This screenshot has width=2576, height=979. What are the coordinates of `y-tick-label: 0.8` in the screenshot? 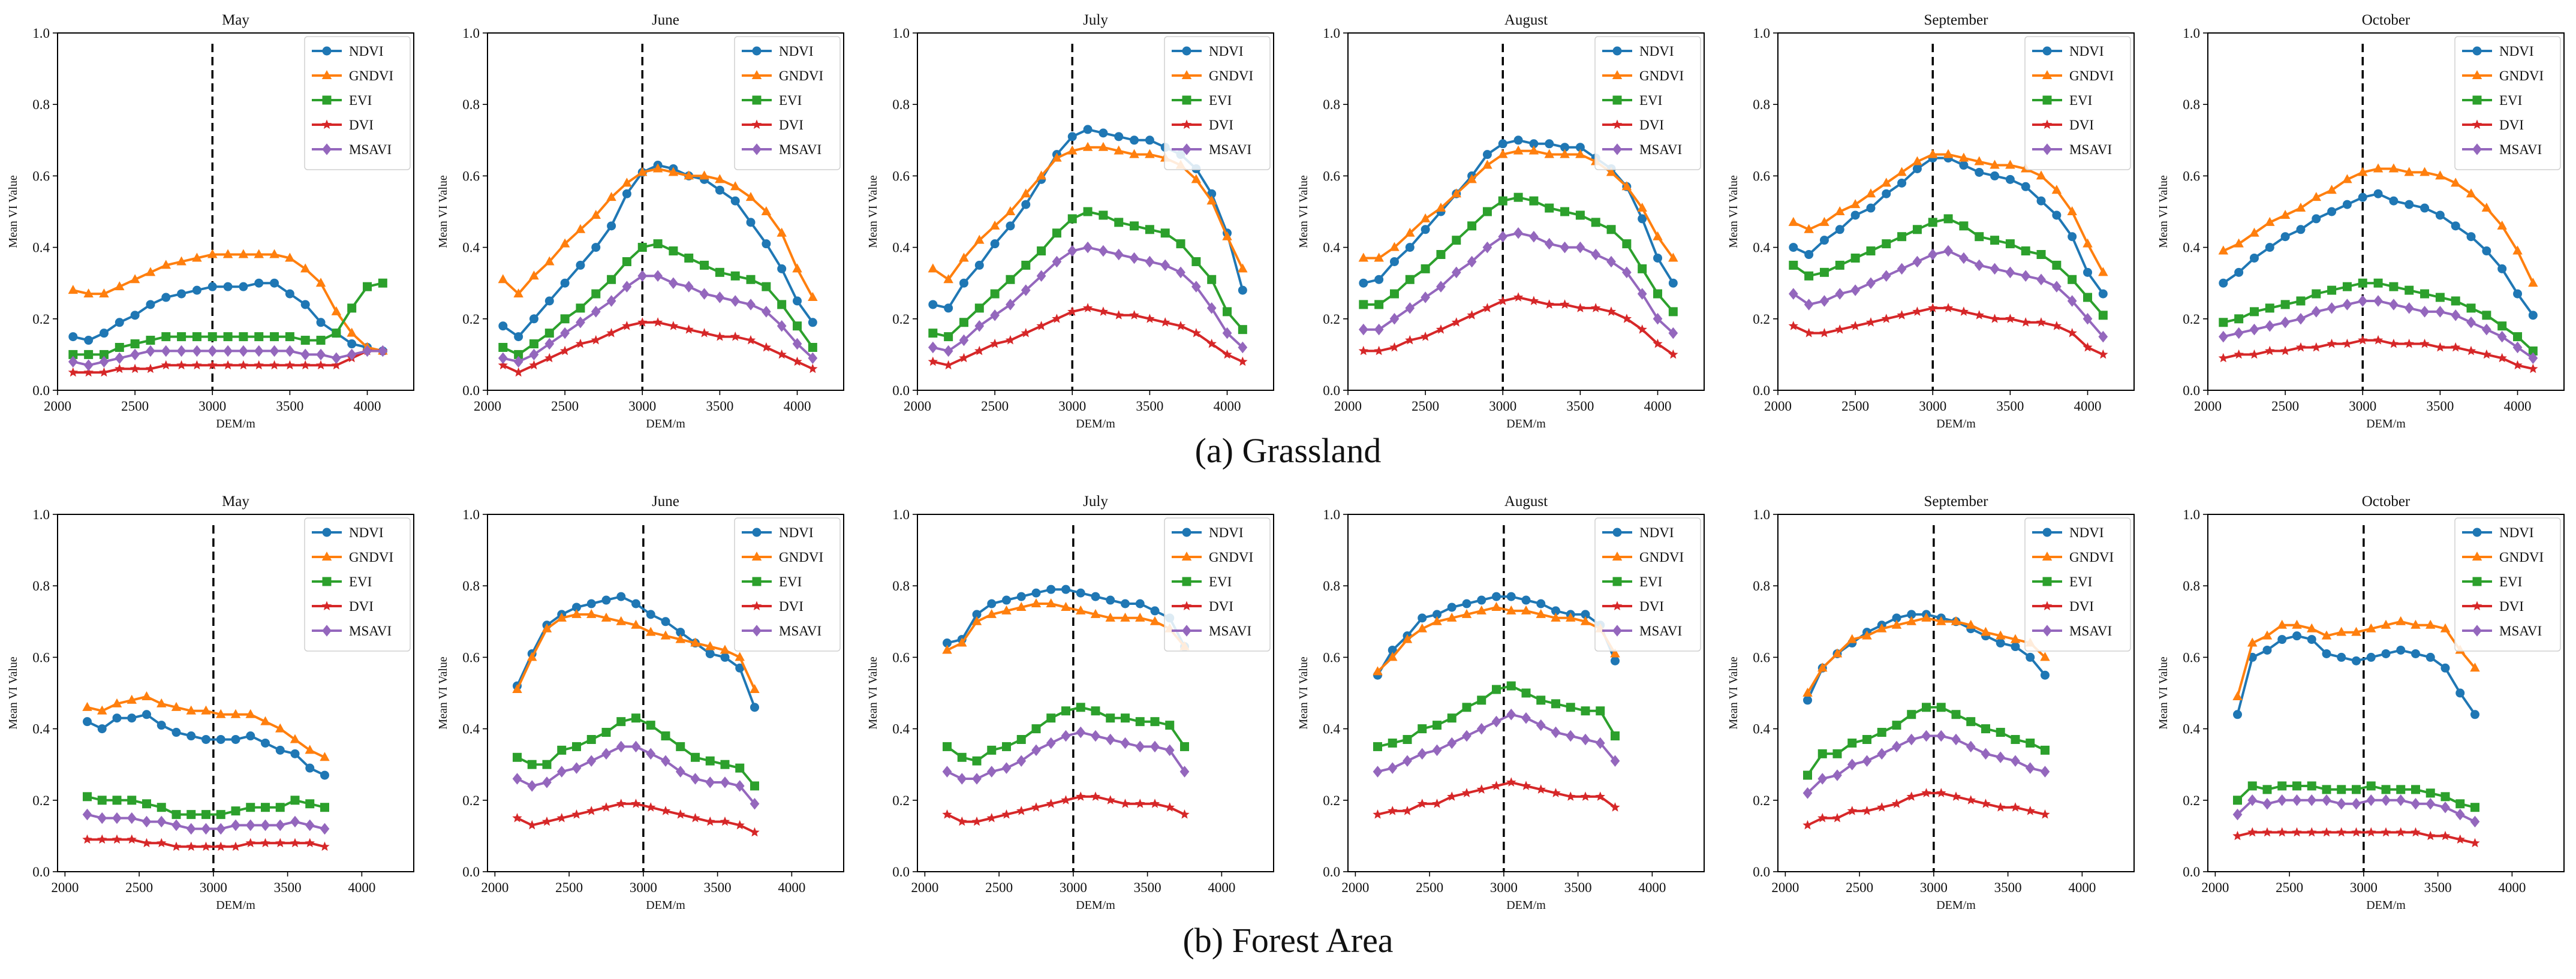 It's located at (471, 586).